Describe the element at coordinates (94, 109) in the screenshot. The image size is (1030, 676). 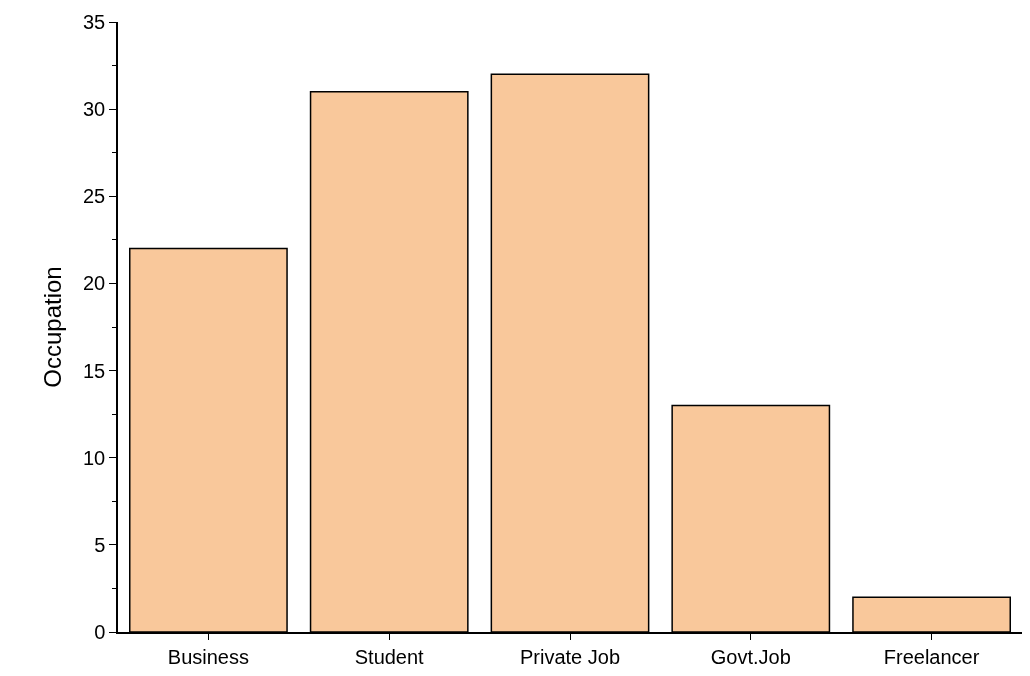
I see `y-tick-label: 30` at that location.